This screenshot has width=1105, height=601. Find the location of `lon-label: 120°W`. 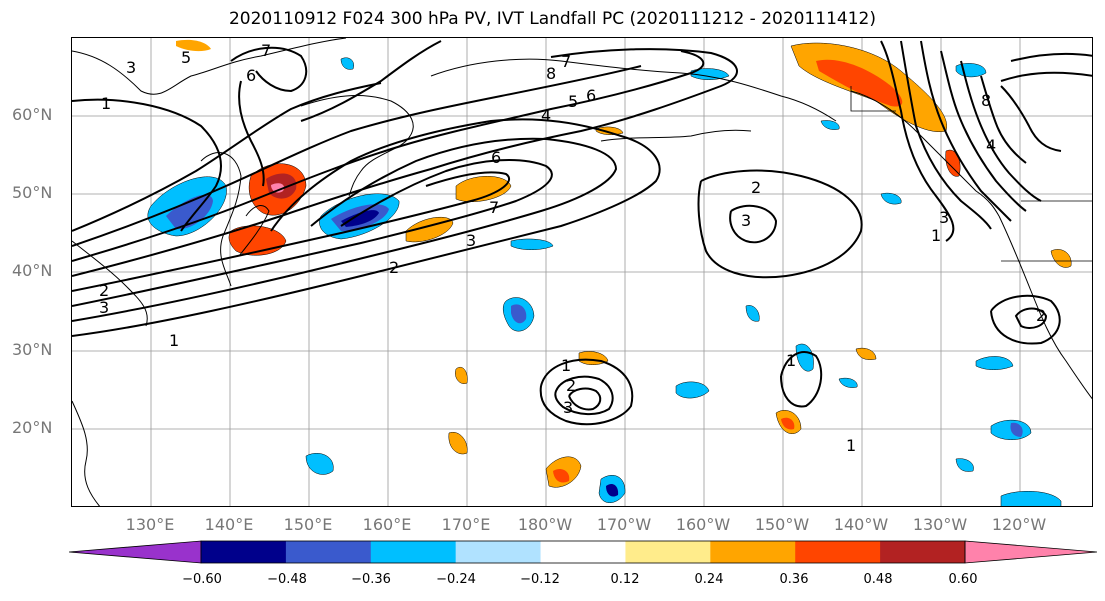

lon-label: 120°W is located at coordinates (1019, 524).